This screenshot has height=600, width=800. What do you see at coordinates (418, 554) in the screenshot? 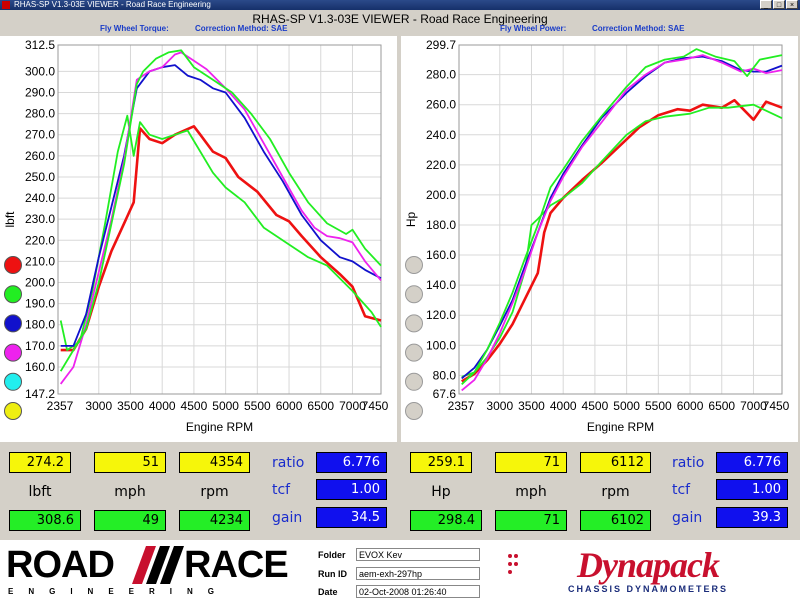
I see `folder-field: EVOX Kev` at bounding box center [418, 554].